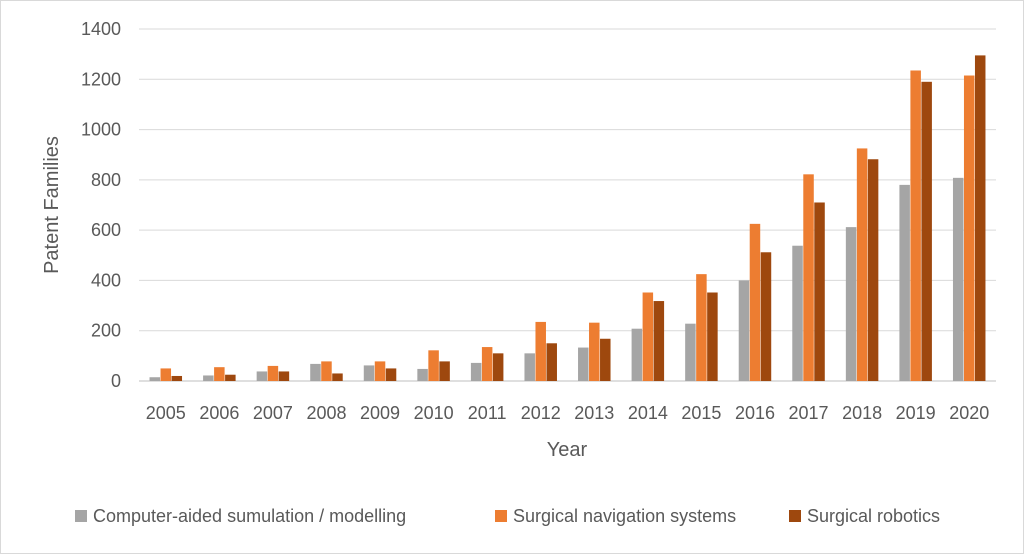 This screenshot has height=558, width=1024. I want to click on x-tick-label: 2009, so click(380, 413).